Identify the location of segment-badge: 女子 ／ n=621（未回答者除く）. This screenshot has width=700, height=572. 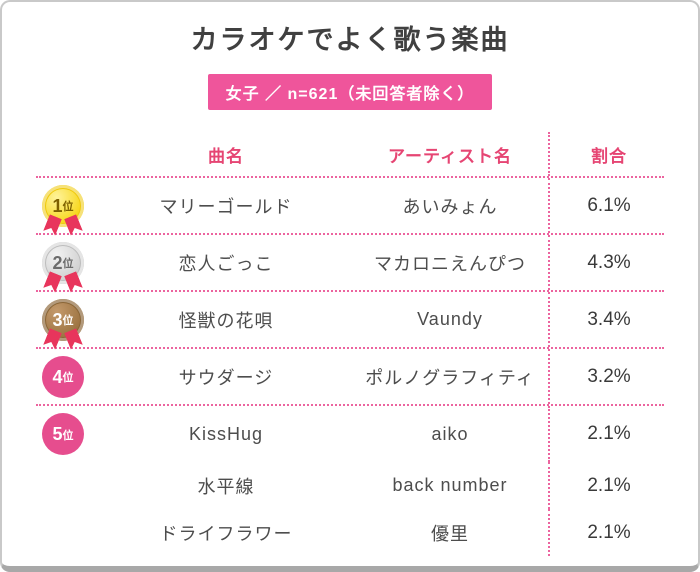
(350, 92).